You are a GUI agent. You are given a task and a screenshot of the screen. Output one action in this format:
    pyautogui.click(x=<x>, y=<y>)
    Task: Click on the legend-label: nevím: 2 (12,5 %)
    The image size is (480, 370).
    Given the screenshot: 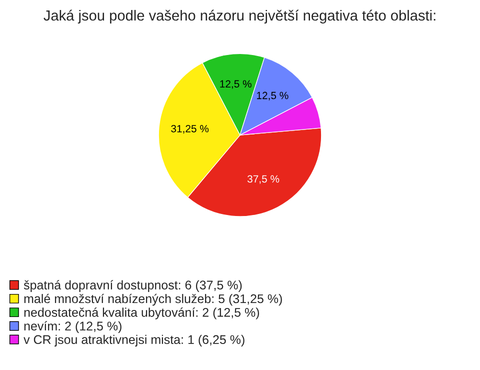 What is the action you would take?
    pyautogui.click(x=73, y=327)
    